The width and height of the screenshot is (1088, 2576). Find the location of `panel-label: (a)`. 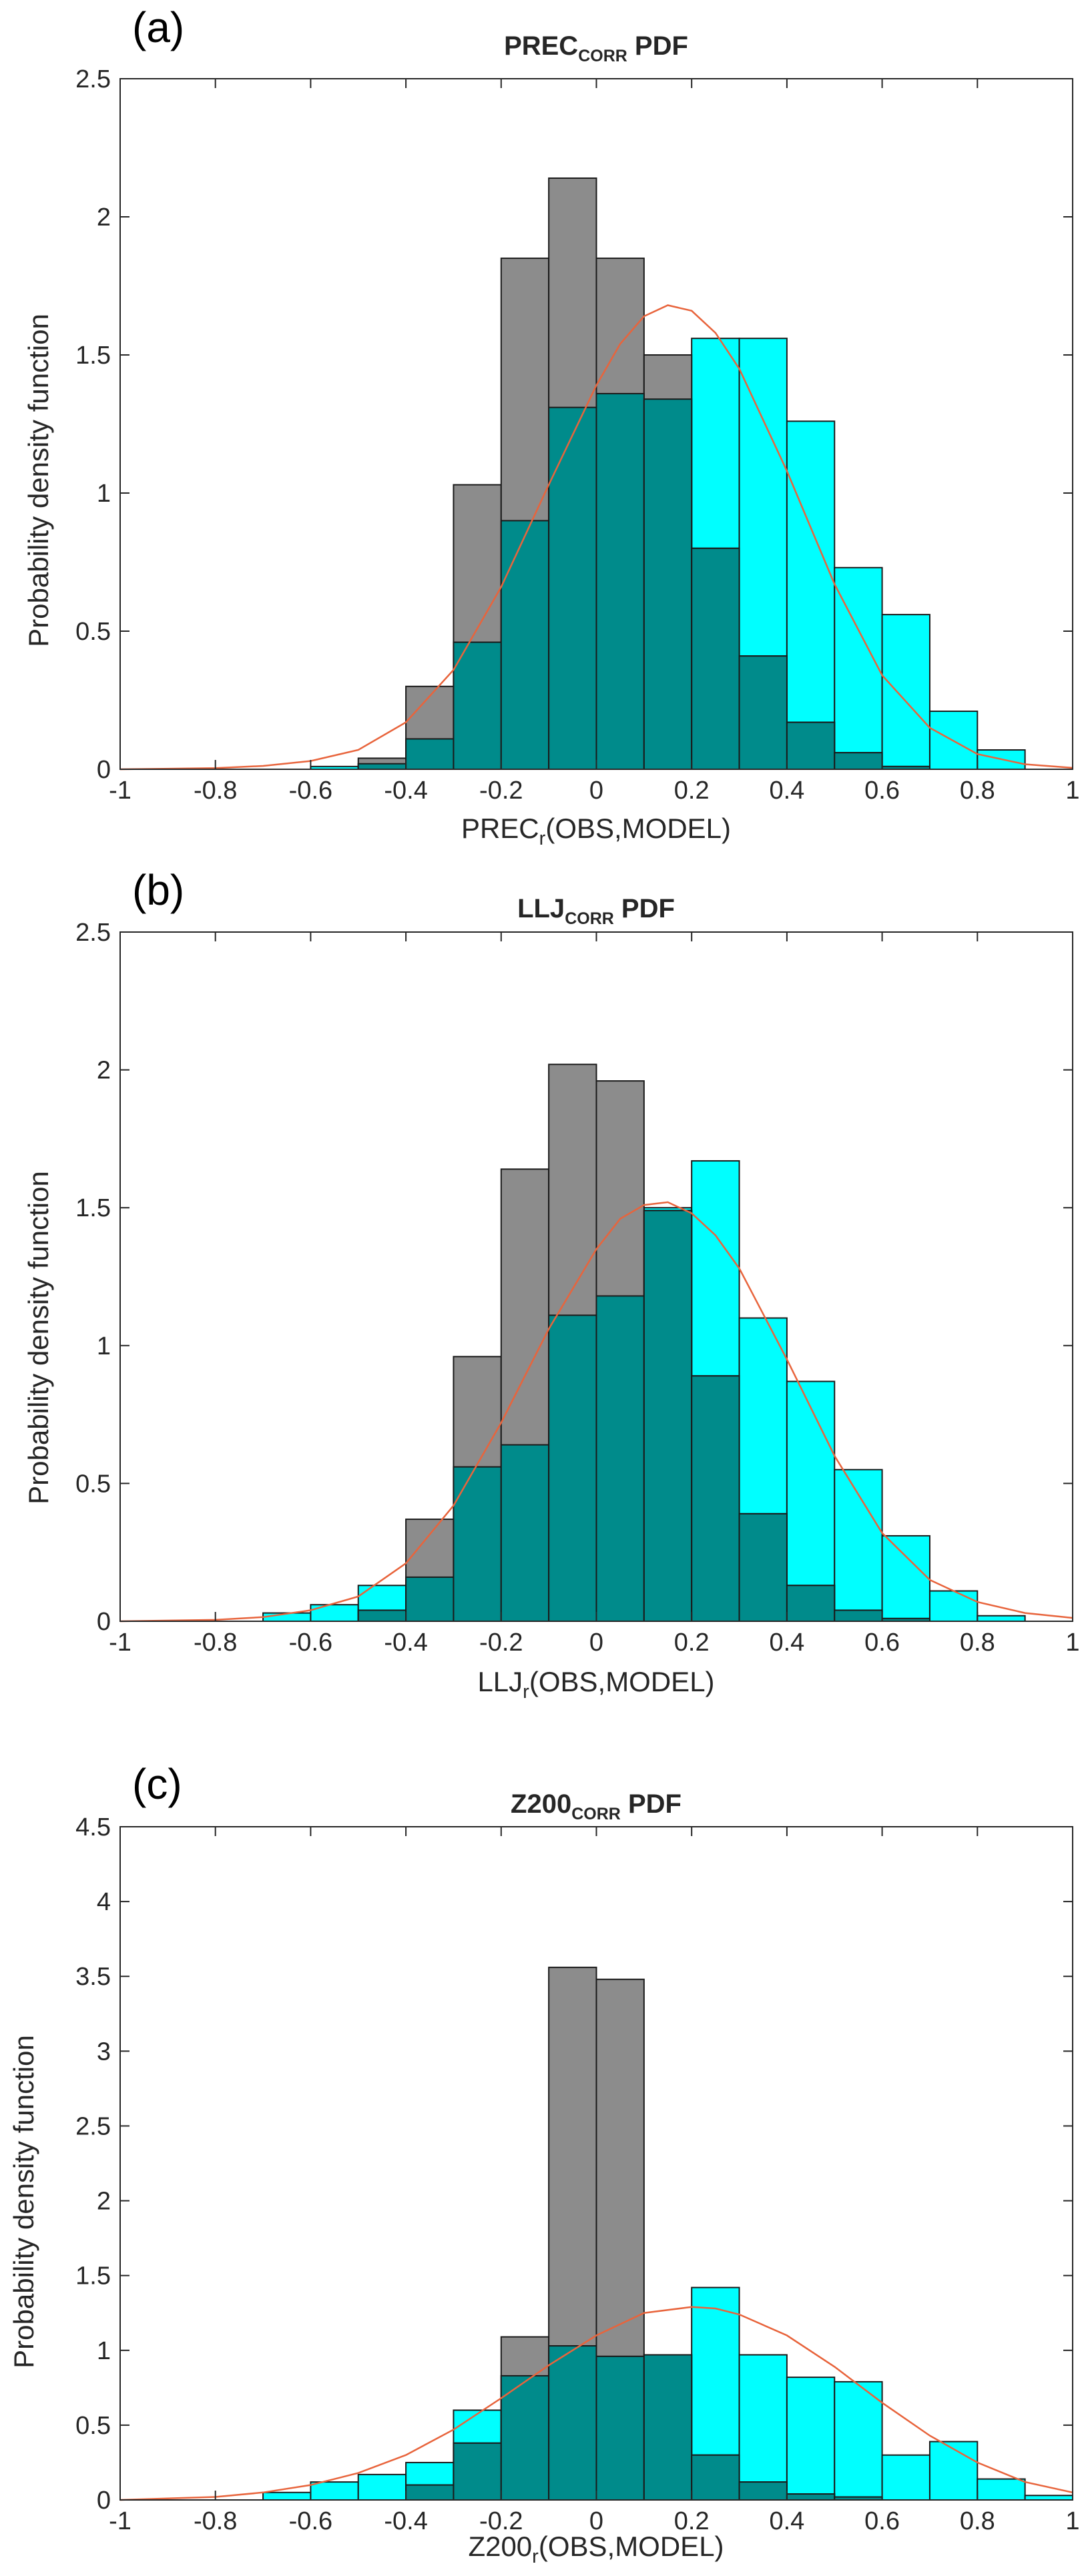

panel-label: (a) is located at coordinates (158, 27).